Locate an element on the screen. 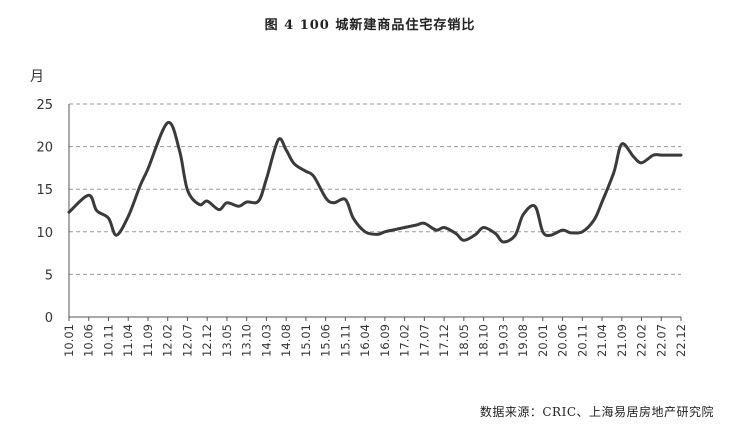  y-tick-label-15: 15 is located at coordinates (44, 190).